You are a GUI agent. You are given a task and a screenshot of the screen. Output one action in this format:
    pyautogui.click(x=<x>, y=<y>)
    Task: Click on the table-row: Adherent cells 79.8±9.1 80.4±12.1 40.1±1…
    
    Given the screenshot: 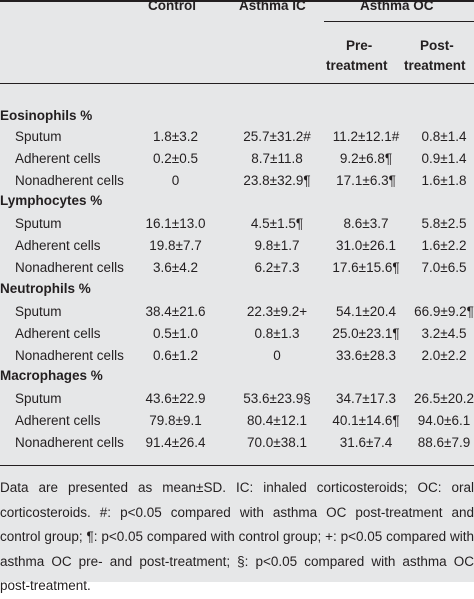 What is the action you would take?
    pyautogui.click(x=237, y=421)
    